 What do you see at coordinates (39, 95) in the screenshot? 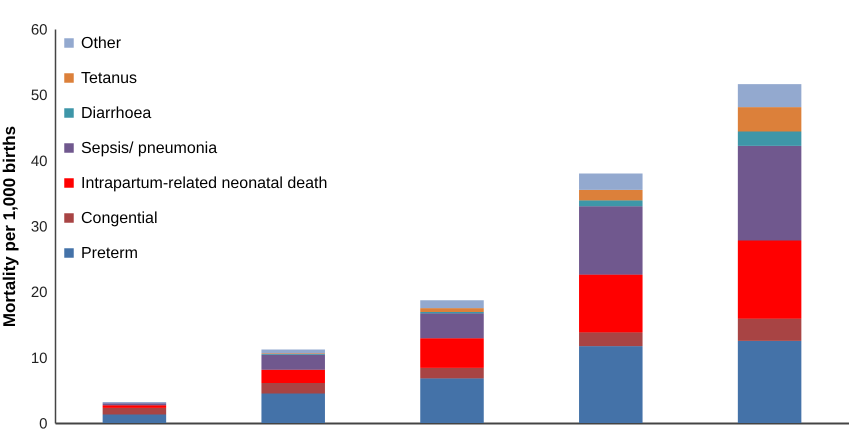
I see `y-tick-label: 50` at bounding box center [39, 95].